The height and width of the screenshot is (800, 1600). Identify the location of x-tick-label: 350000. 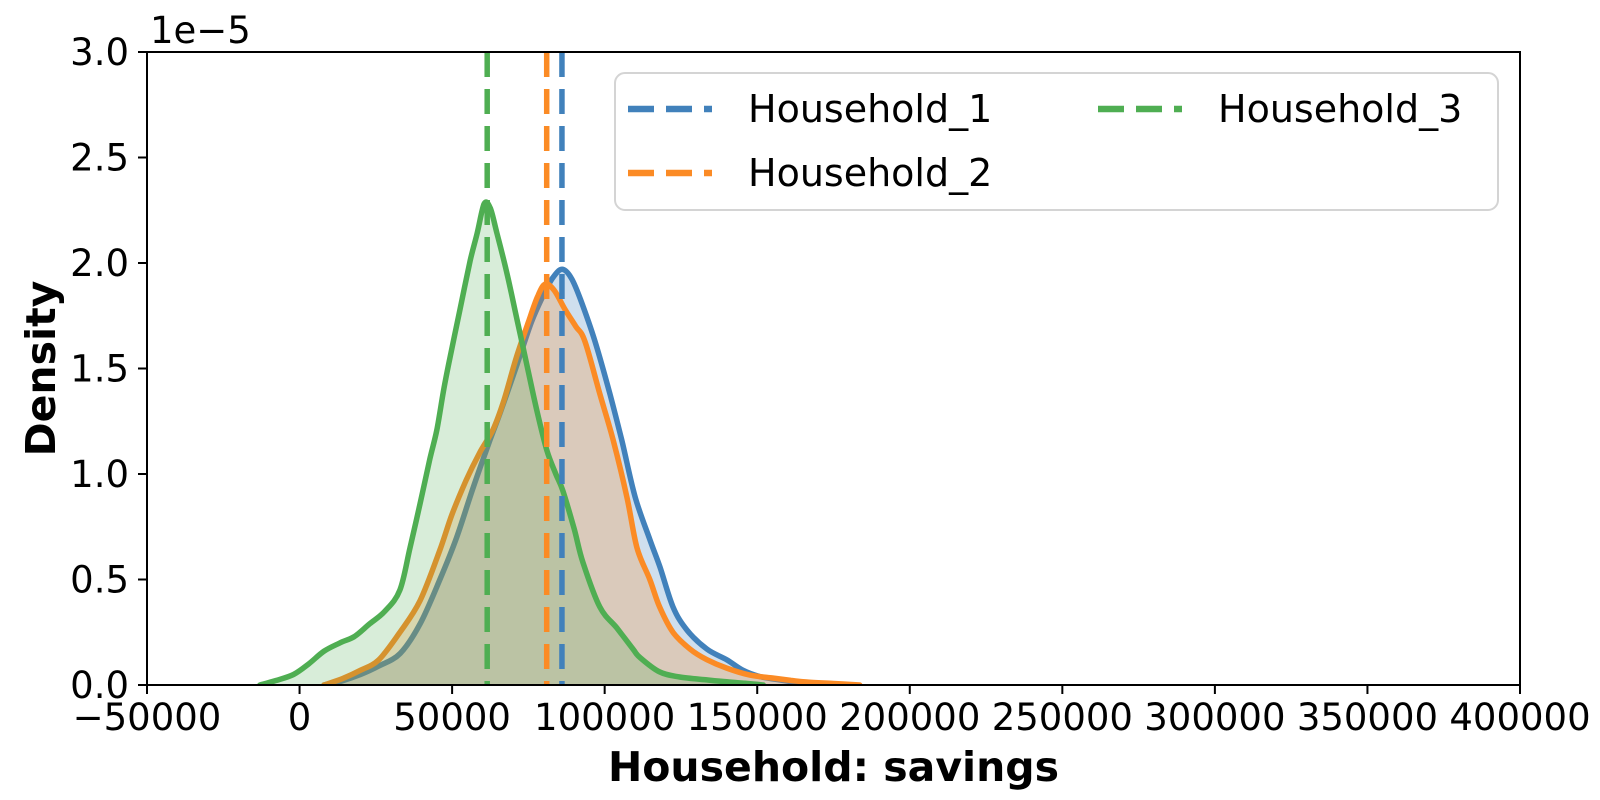
(1367, 717).